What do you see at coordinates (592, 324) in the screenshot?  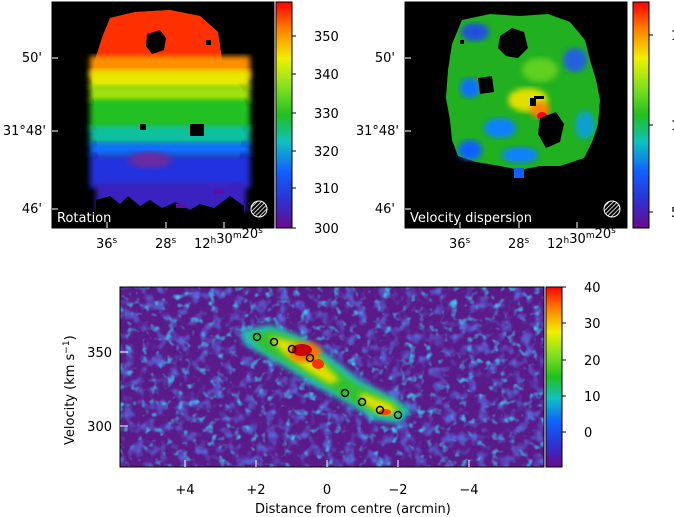 I see `colorbar-tick-label: 30` at bounding box center [592, 324].